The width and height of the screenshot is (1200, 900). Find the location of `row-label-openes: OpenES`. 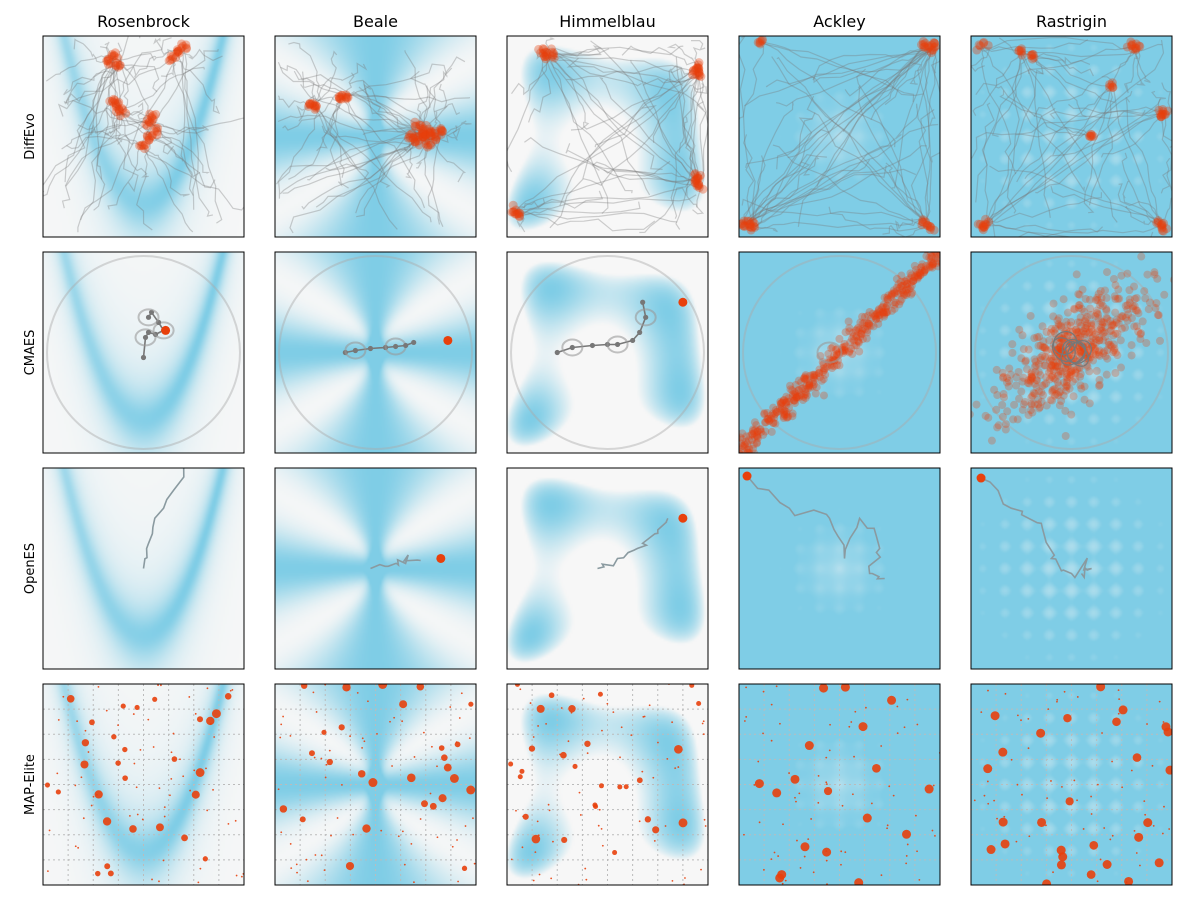

row-label-openes: OpenES is located at coordinates (30, 568).